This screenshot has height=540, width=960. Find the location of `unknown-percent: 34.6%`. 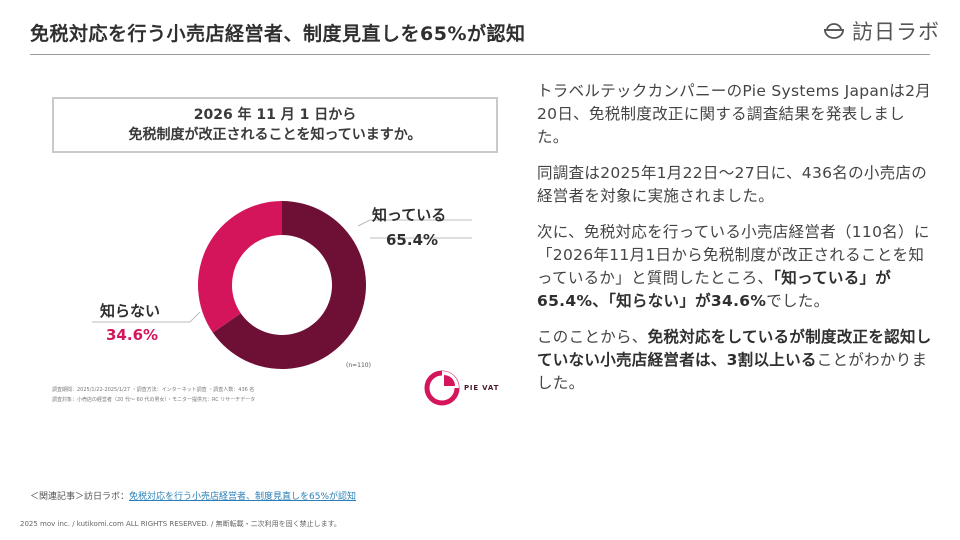

unknown-percent: 34.6% is located at coordinates (132, 335).